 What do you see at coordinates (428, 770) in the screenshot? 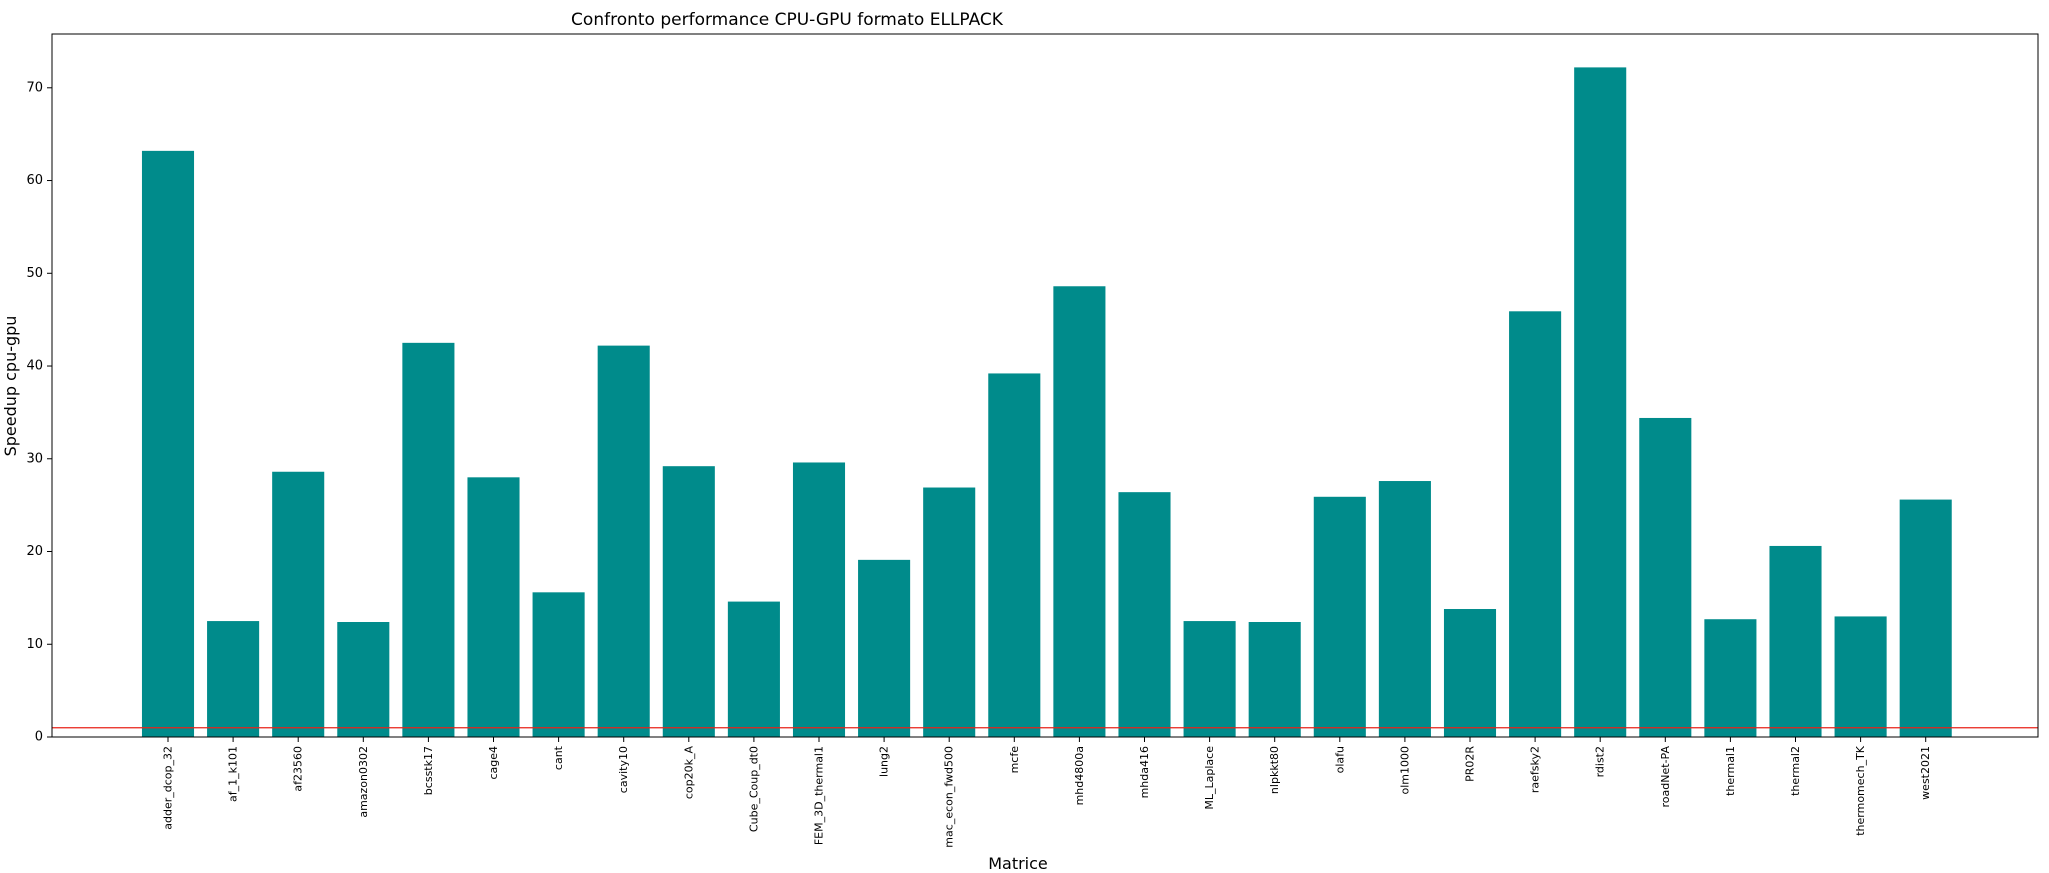
I see `x-tick-label: bcsstk17` at bounding box center [428, 770].